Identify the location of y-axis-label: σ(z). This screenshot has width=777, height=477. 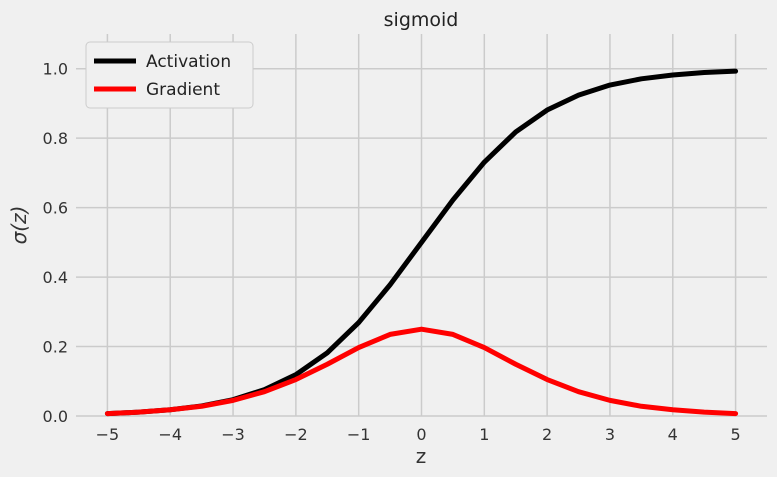
(19, 225).